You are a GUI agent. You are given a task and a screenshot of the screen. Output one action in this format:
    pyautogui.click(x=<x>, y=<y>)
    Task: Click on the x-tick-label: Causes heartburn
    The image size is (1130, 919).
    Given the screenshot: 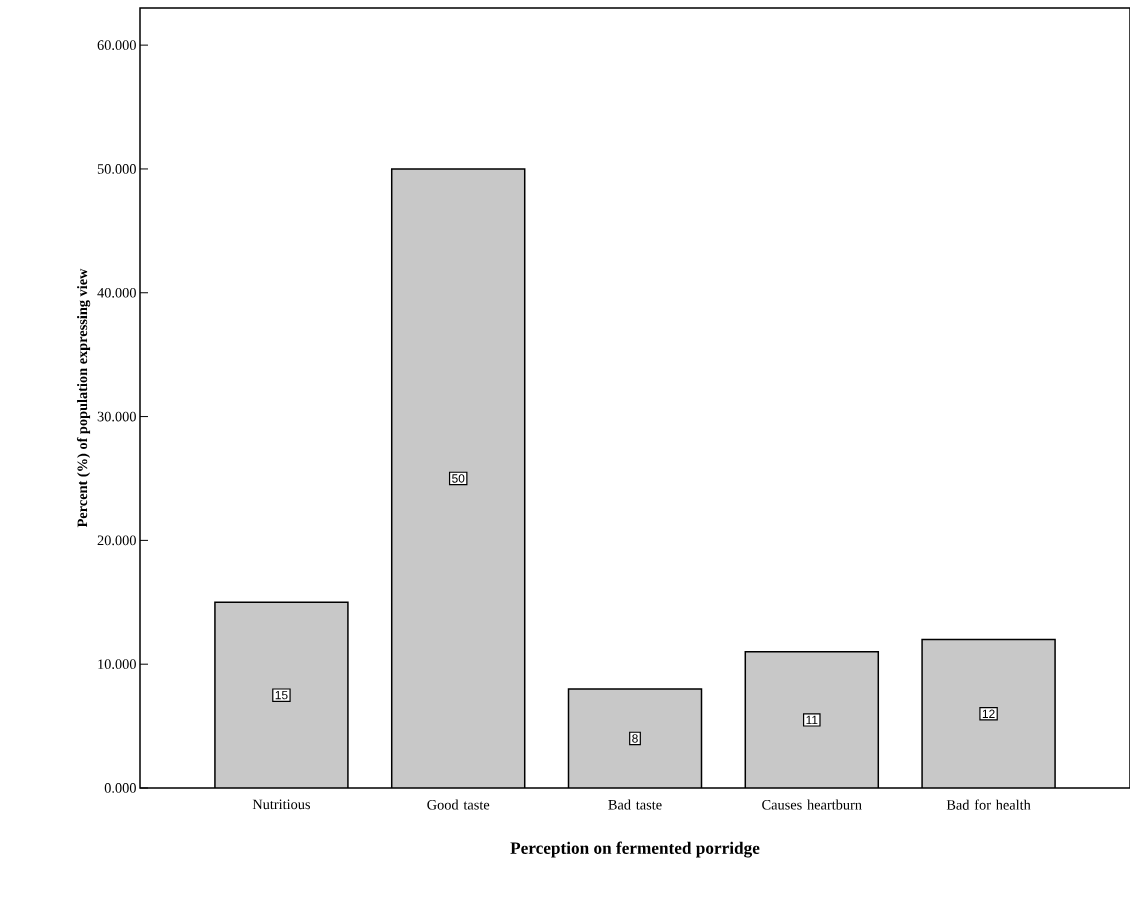 What is the action you would take?
    pyautogui.click(x=812, y=804)
    